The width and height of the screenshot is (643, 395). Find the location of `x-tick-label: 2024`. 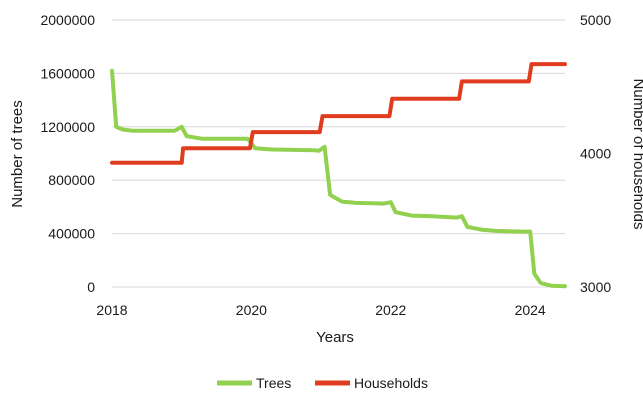

x-tick-label: 2024 is located at coordinates (530, 310).